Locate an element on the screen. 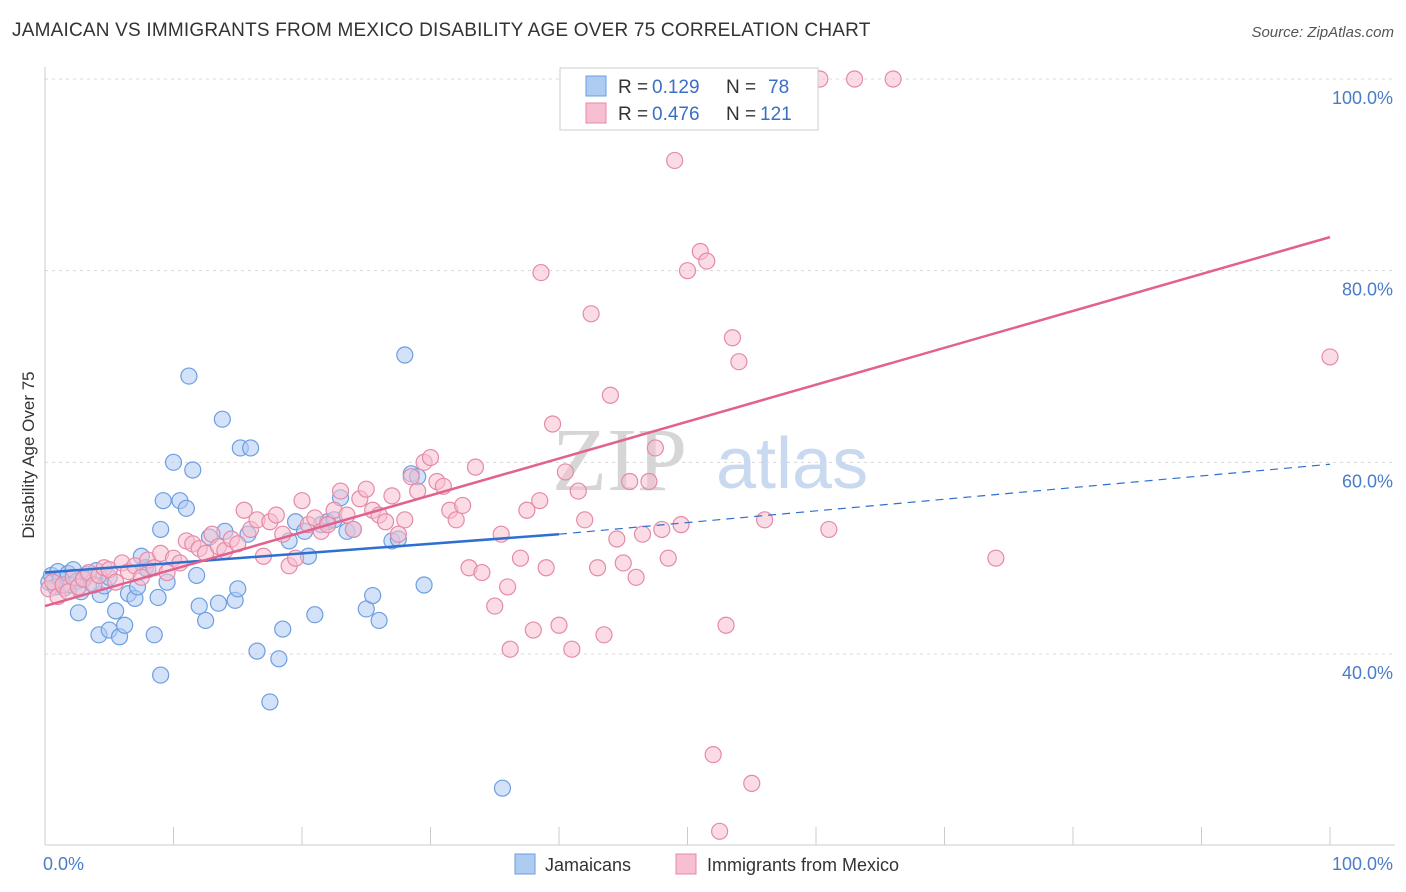 The width and height of the screenshot is (1406, 892). legend-n-value-2: 121 is located at coordinates (776, 114).